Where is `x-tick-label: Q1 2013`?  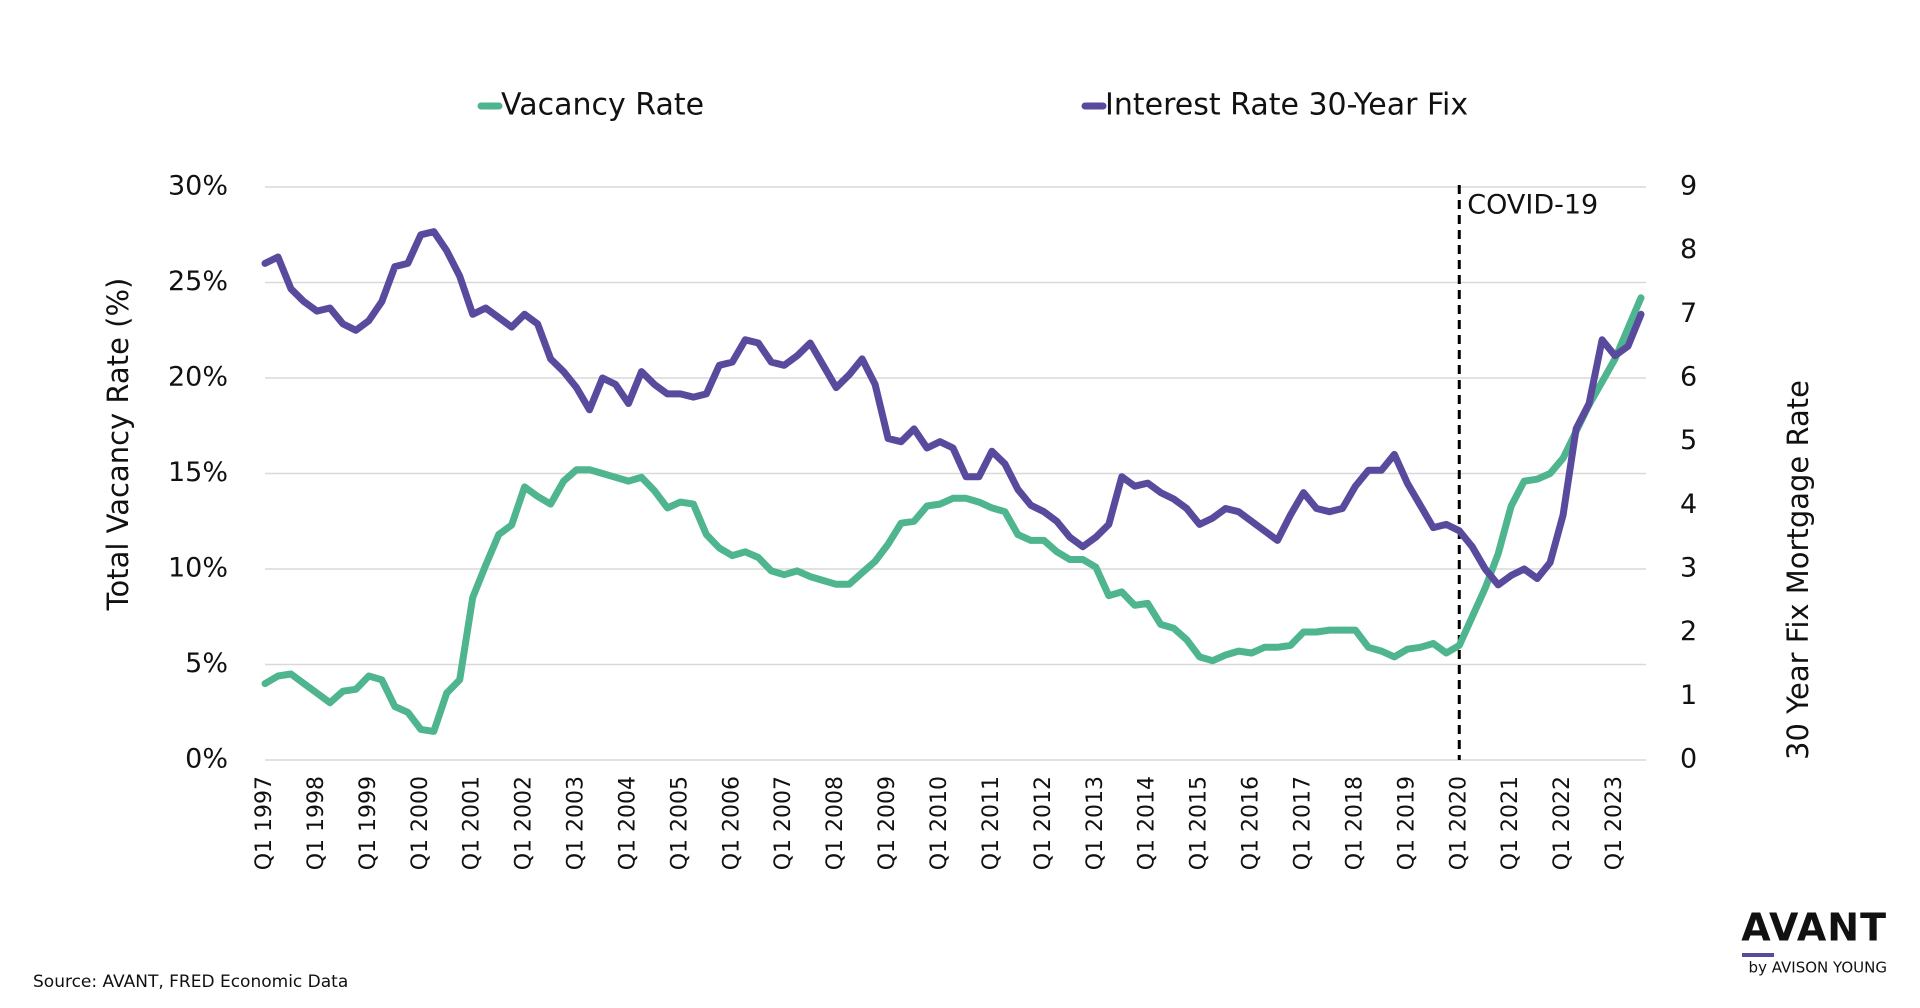
x-tick-label: Q1 2013 is located at coordinates (1095, 823).